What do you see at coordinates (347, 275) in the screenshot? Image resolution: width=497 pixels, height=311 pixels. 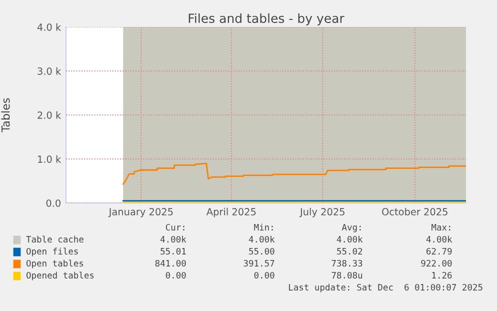 I see `text: 78.08u` at bounding box center [347, 275].